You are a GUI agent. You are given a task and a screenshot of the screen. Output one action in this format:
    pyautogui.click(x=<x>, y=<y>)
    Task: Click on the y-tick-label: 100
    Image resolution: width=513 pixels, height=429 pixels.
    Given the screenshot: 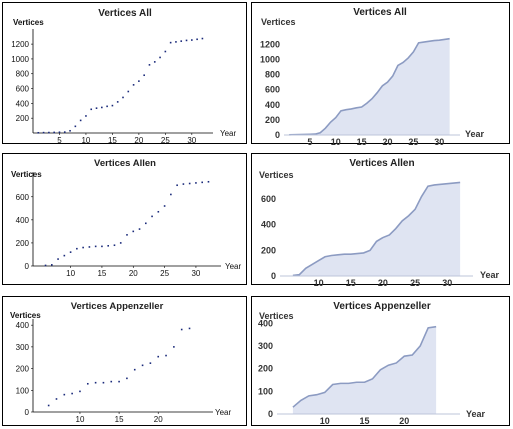 What is the action you would take?
    pyautogui.click(x=23, y=390)
    